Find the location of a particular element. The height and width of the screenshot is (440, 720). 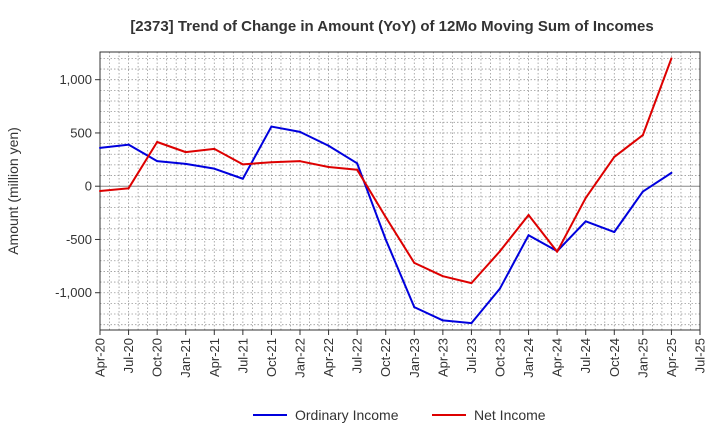

x-tick-label: Oct-20 is located at coordinates (157, 357).